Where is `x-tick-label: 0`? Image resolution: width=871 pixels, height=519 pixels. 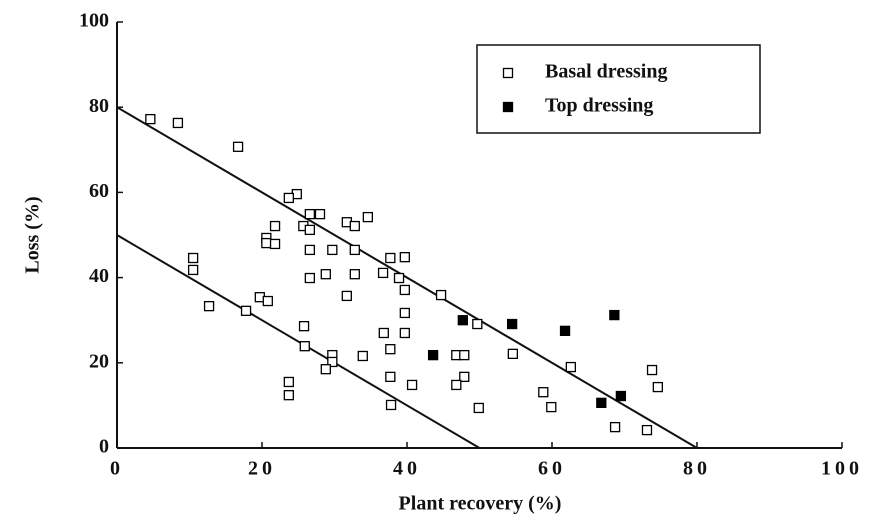
x-tick-label: 0 is located at coordinates (117, 469).